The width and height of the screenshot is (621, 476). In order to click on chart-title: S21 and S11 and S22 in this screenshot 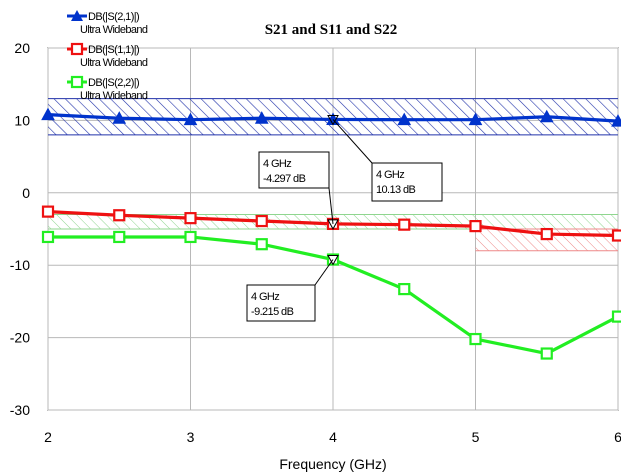, I will do `click(331, 30)`.